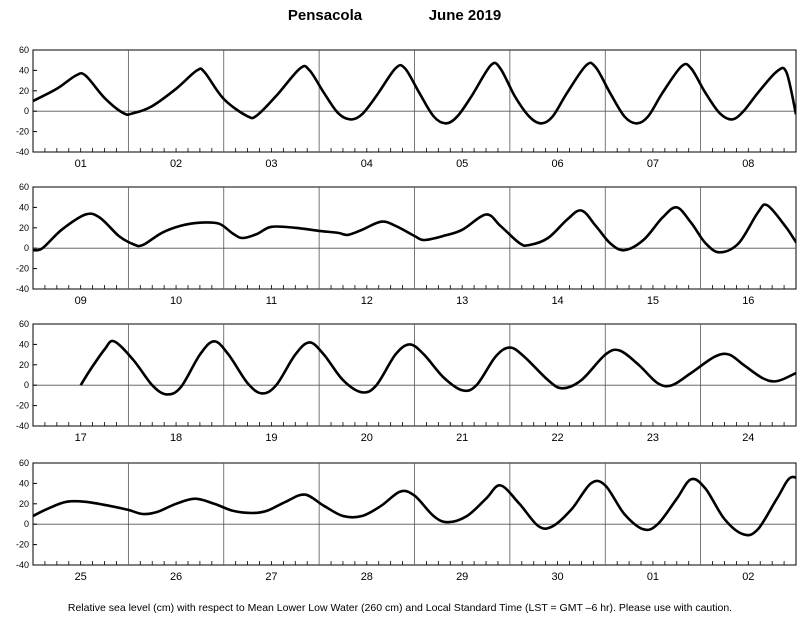 The height and width of the screenshot is (618, 800). What do you see at coordinates (653, 164) in the screenshot?
I see `day-label: 07` at bounding box center [653, 164].